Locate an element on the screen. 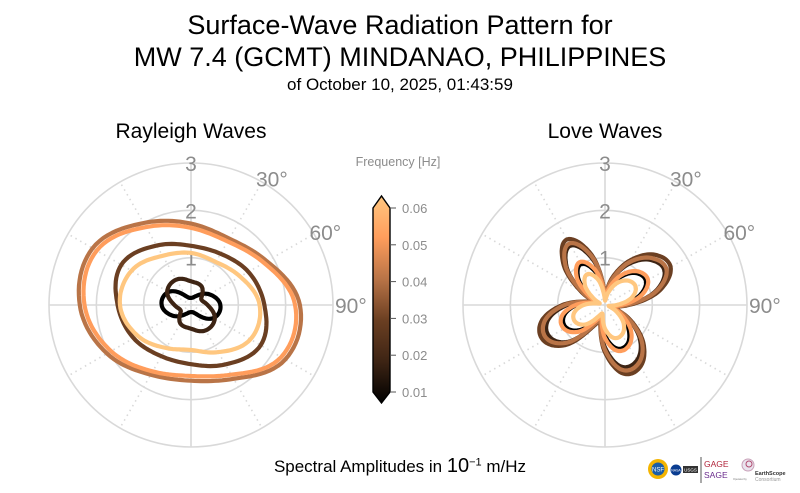  amplitude-units-label: Spectral Amplitudes in 10−1 m/Hz is located at coordinates (400, 466).